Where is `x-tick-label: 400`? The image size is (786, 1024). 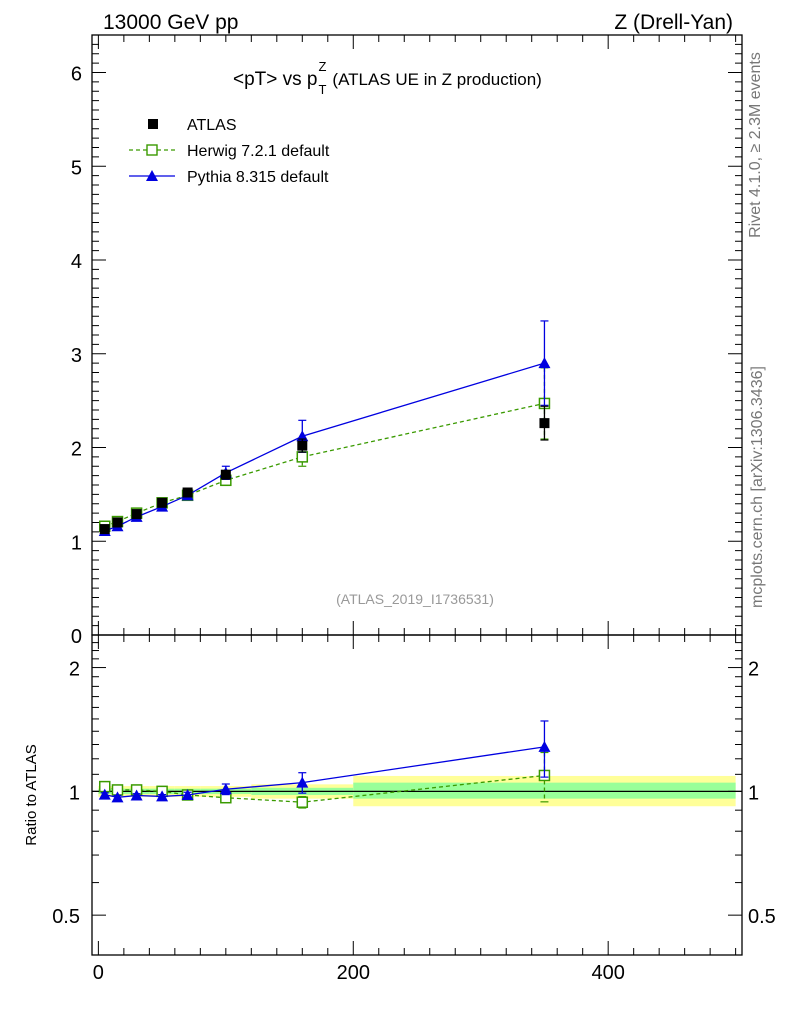
x-tick-label: 400 is located at coordinates (607, 973).